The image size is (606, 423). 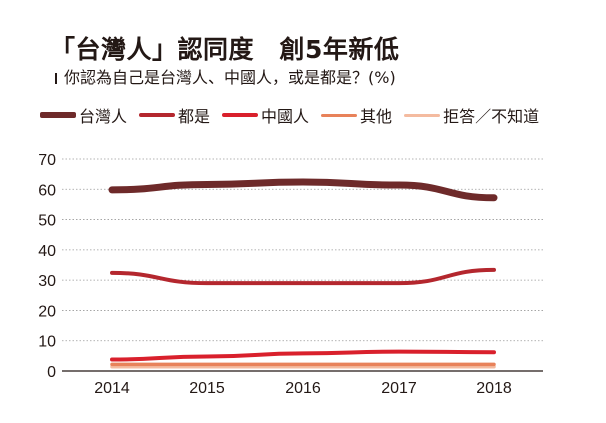 I want to click on legend-label: 中國人, so click(x=285, y=116).